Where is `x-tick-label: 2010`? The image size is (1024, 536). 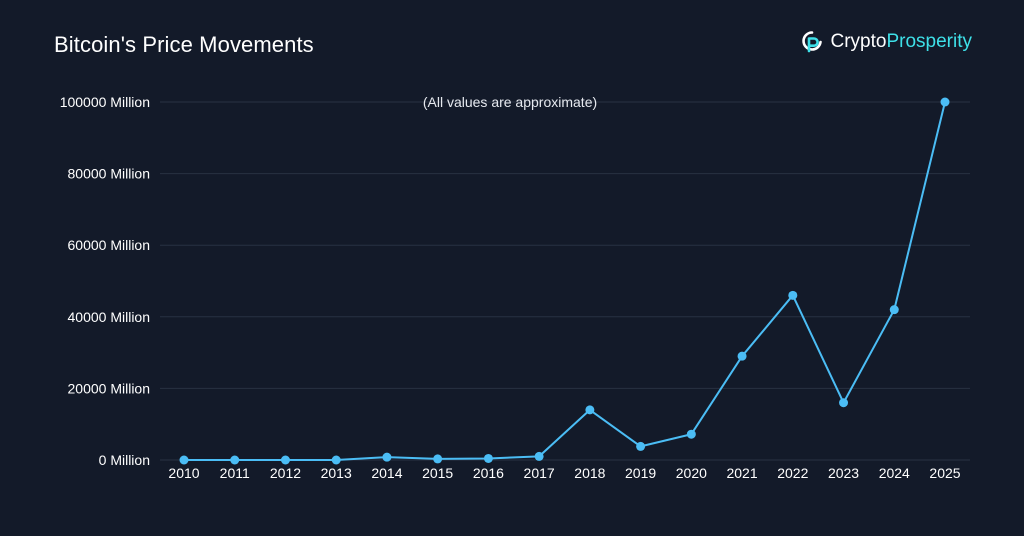
x-tick-label: 2010 is located at coordinates (183, 473).